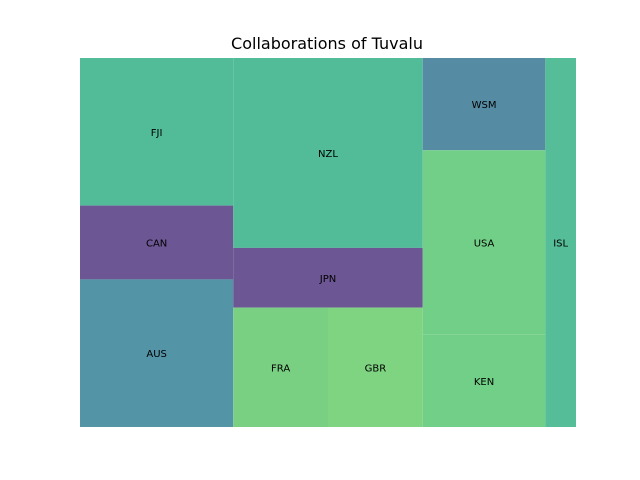  I want to click on treemap-cell-nzl, so click(328, 153).